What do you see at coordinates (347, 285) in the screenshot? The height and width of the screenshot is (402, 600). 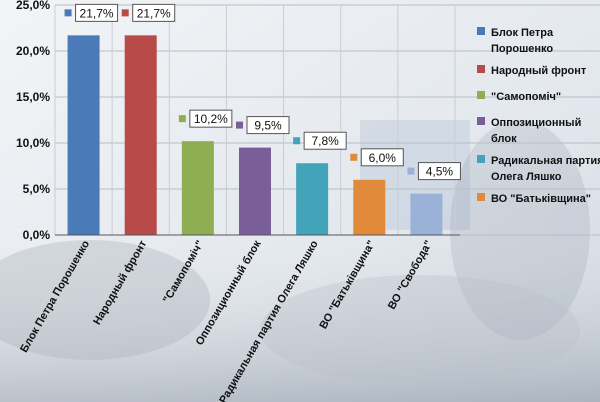 I see `x-tick-label: ВО "Батьківщина"` at bounding box center [347, 285].